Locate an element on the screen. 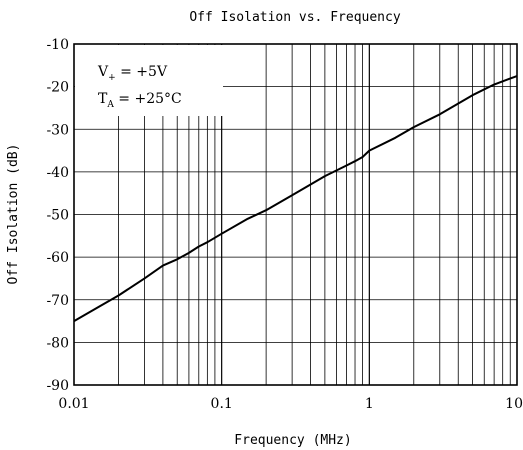 The height and width of the screenshot is (450, 523). y-tick-label: -10 is located at coordinates (57, 45).